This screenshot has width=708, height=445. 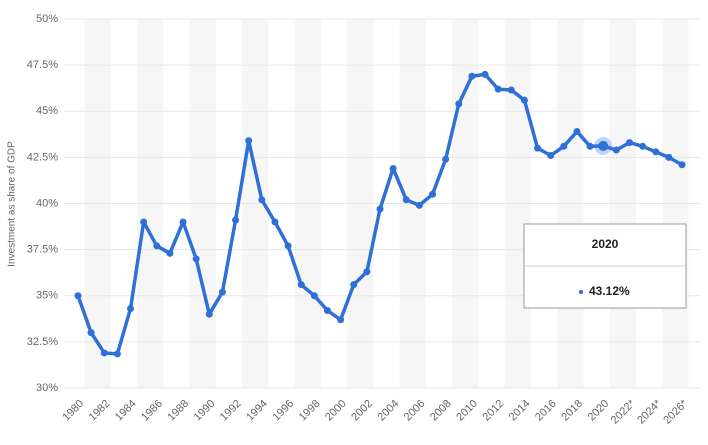 I want to click on y-tick-label: 50%, so click(x=47, y=19).